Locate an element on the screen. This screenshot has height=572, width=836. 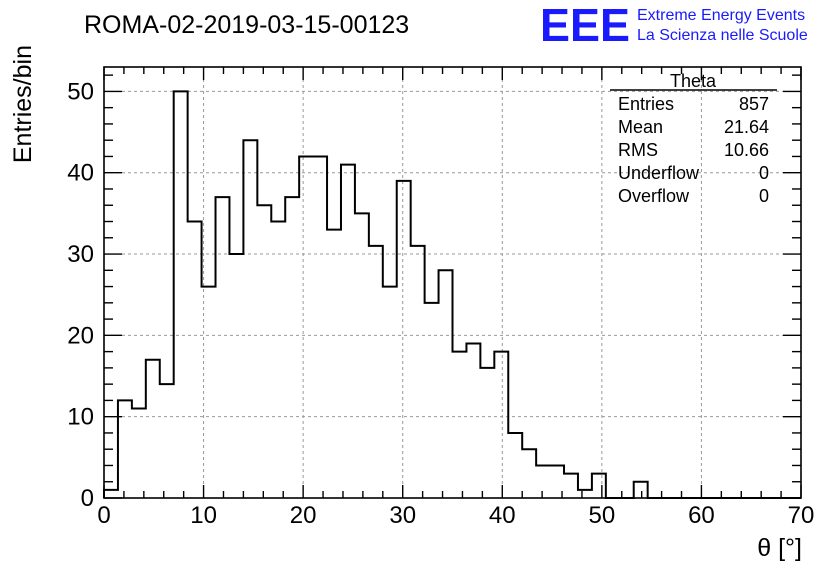
x-tick-label: 70 is located at coordinates (801, 515).